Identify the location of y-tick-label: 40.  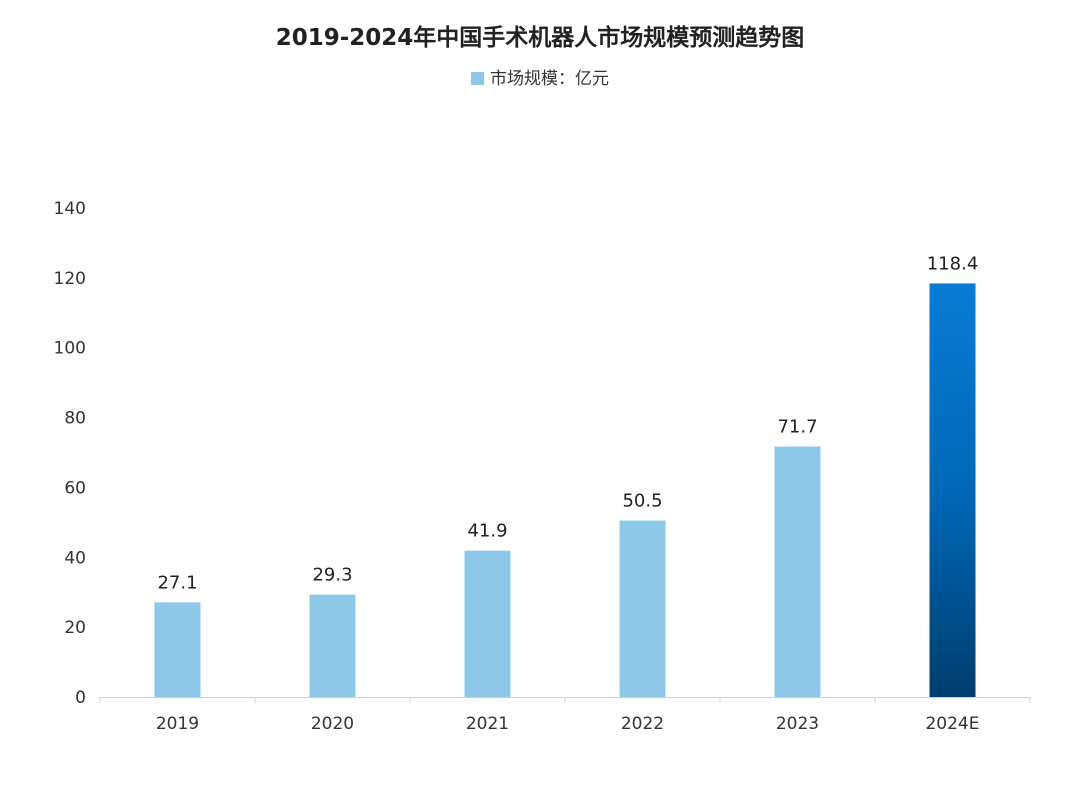
(75, 558).